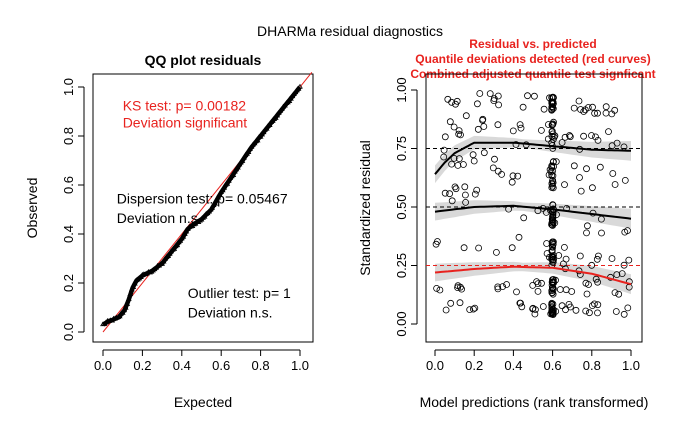 This screenshot has height=432, width=700. What do you see at coordinates (513, 365) in the screenshot?
I see `residual-x-tick-label: 0.4` at bounding box center [513, 365].